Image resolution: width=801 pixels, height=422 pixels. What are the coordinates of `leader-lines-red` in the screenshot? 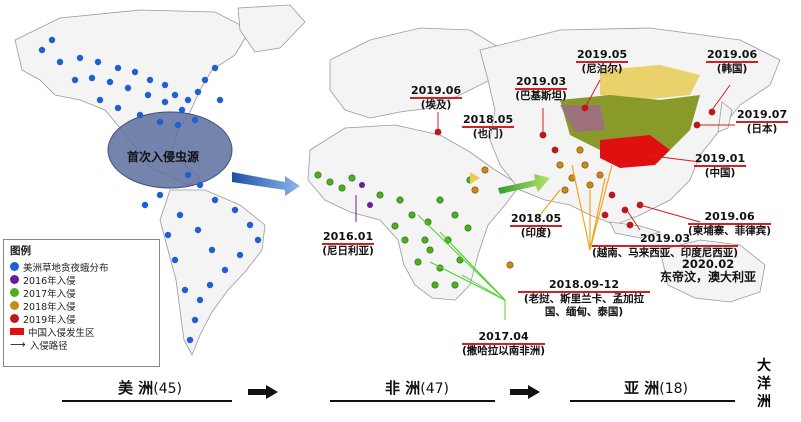 It's located at (586, 155).